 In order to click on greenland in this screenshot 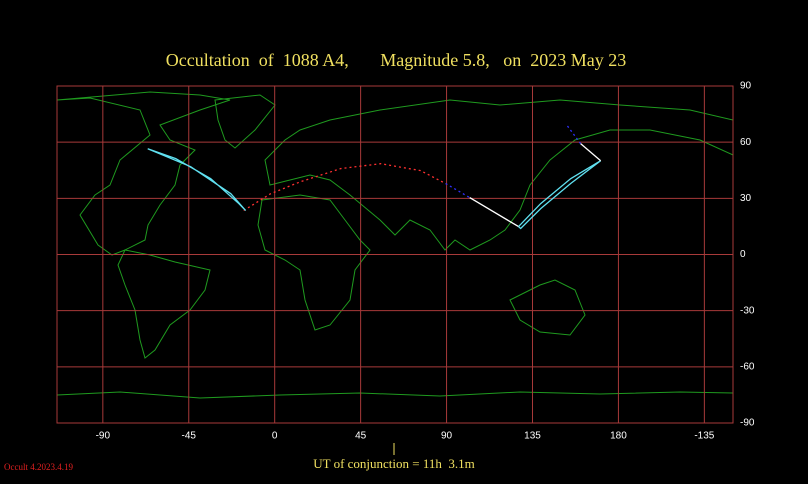, I will do `click(245, 121)`.